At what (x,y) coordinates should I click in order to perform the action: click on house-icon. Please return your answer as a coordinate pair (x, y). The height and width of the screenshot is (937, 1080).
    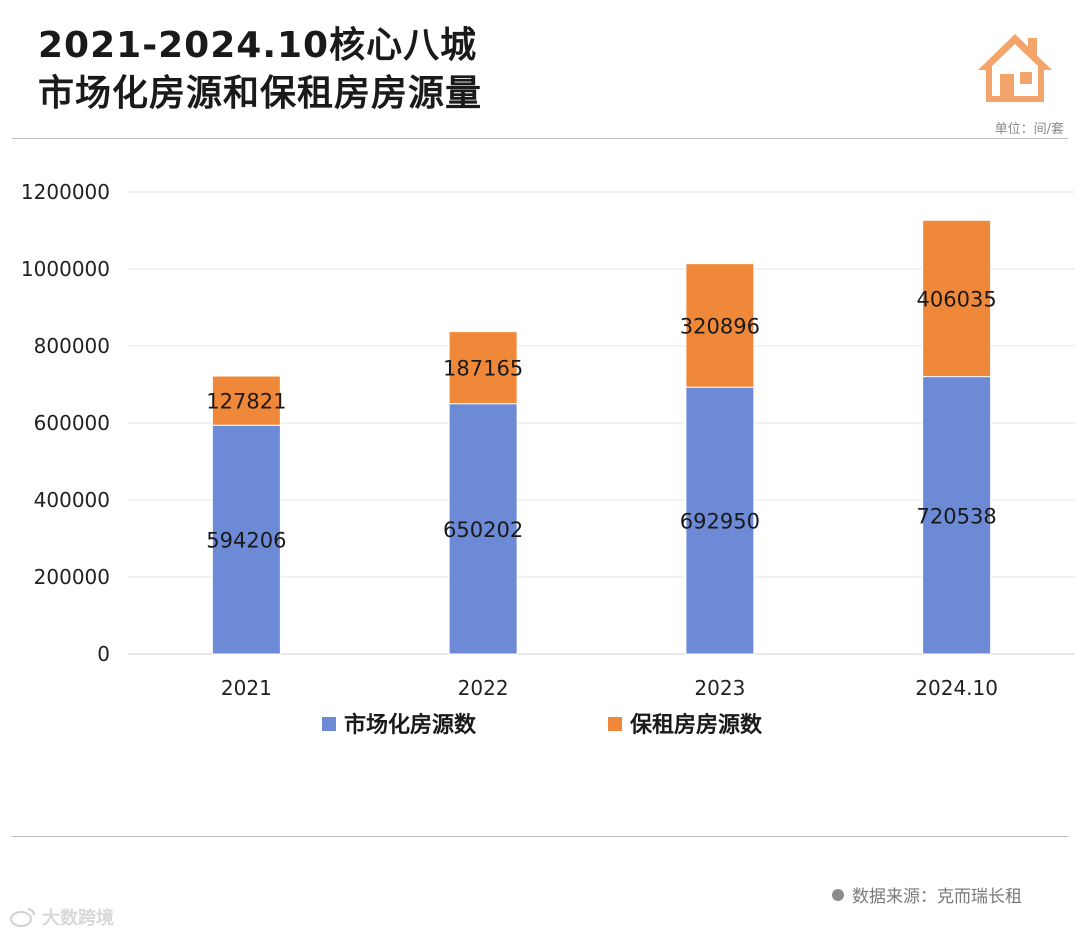
    Looking at the image, I should click on (1015, 68).